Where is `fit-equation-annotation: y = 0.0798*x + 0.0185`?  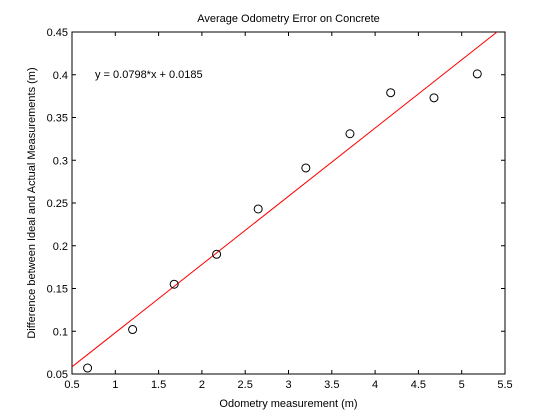 fit-equation-annotation: y = 0.0798*x + 0.0185 is located at coordinates (149, 75).